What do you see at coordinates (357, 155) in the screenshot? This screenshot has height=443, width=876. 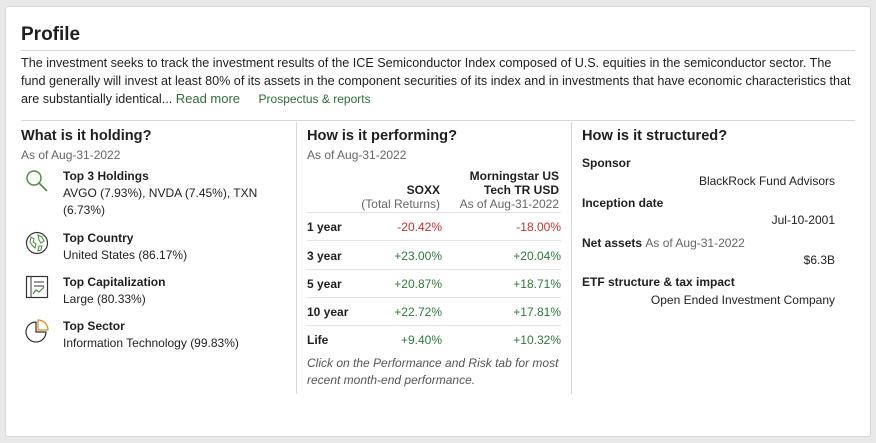 I see `performance-as-of: As of Aug-31-2022` at bounding box center [357, 155].